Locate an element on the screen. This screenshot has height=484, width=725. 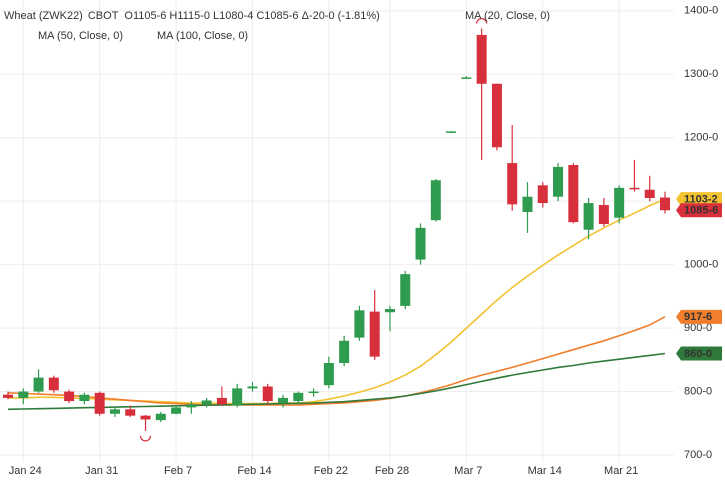
x-tick-label: Mar 21 is located at coordinates (621, 471).